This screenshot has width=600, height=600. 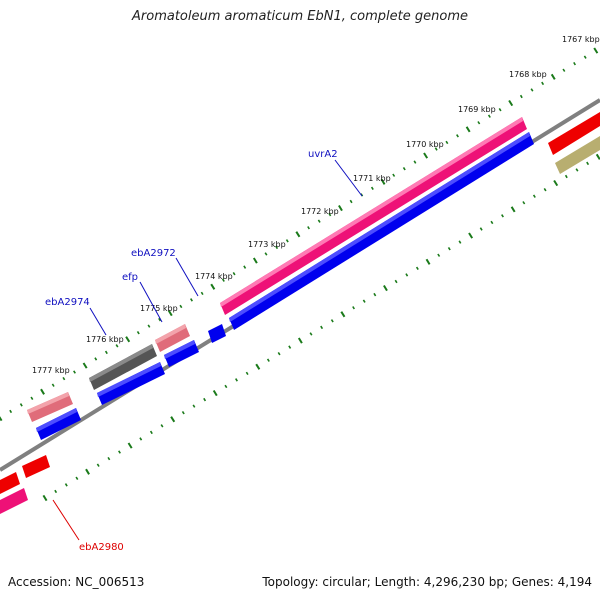 What do you see at coordinates (14, 501) in the screenshot?
I see `gene-magenta-edge` at bounding box center [14, 501].